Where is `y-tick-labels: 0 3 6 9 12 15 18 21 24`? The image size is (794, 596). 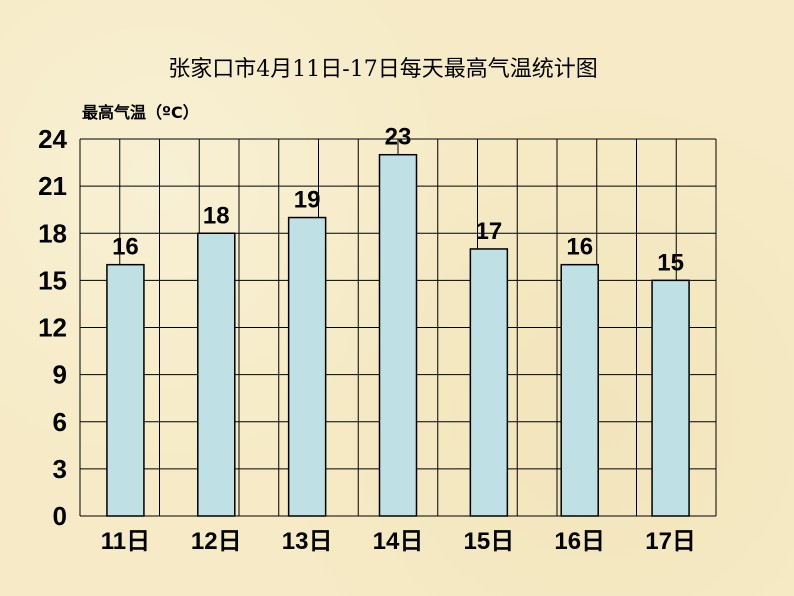
y-tick-labels: 0 3 6 9 12 15 18 21 24 is located at coordinates (52, 327).